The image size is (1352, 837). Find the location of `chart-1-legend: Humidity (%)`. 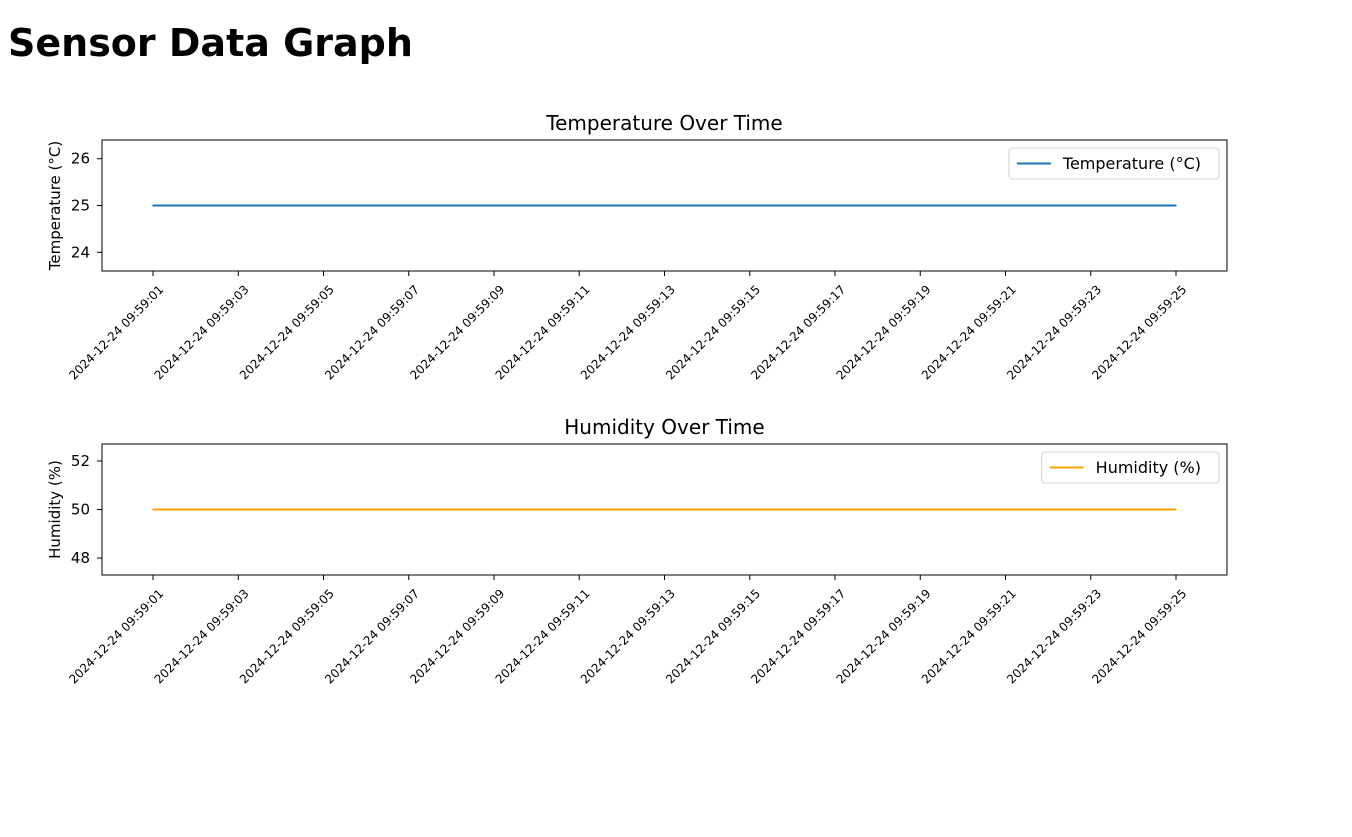

chart-1-legend: Humidity (%) is located at coordinates (1130, 467).